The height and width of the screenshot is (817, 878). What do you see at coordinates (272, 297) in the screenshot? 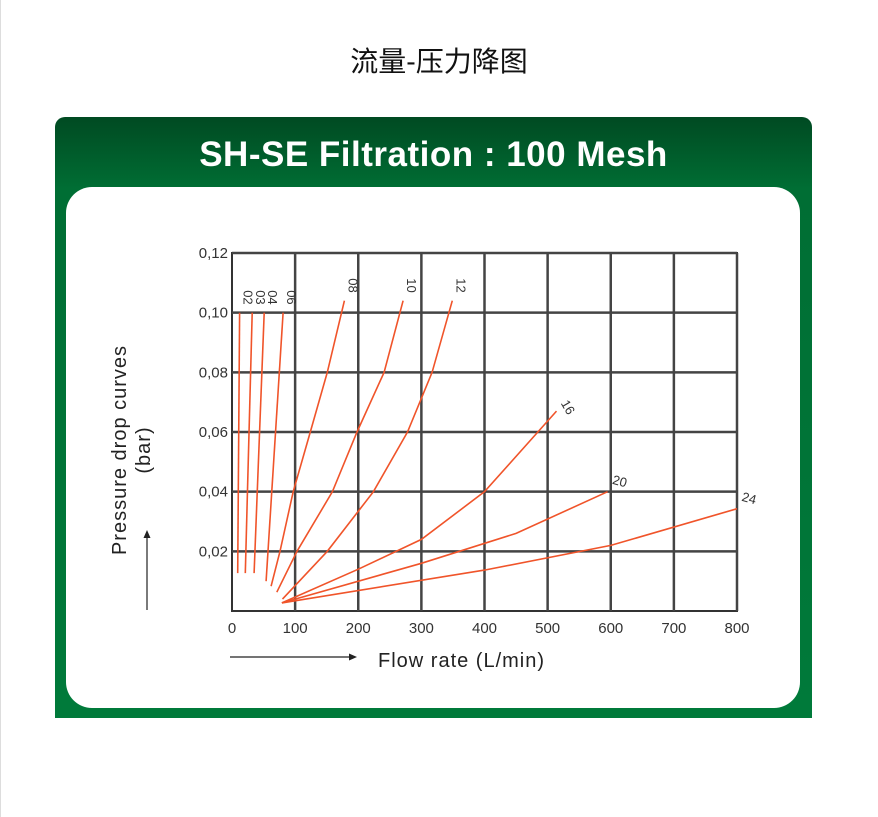
I see `curve-label: 04` at bounding box center [272, 297].